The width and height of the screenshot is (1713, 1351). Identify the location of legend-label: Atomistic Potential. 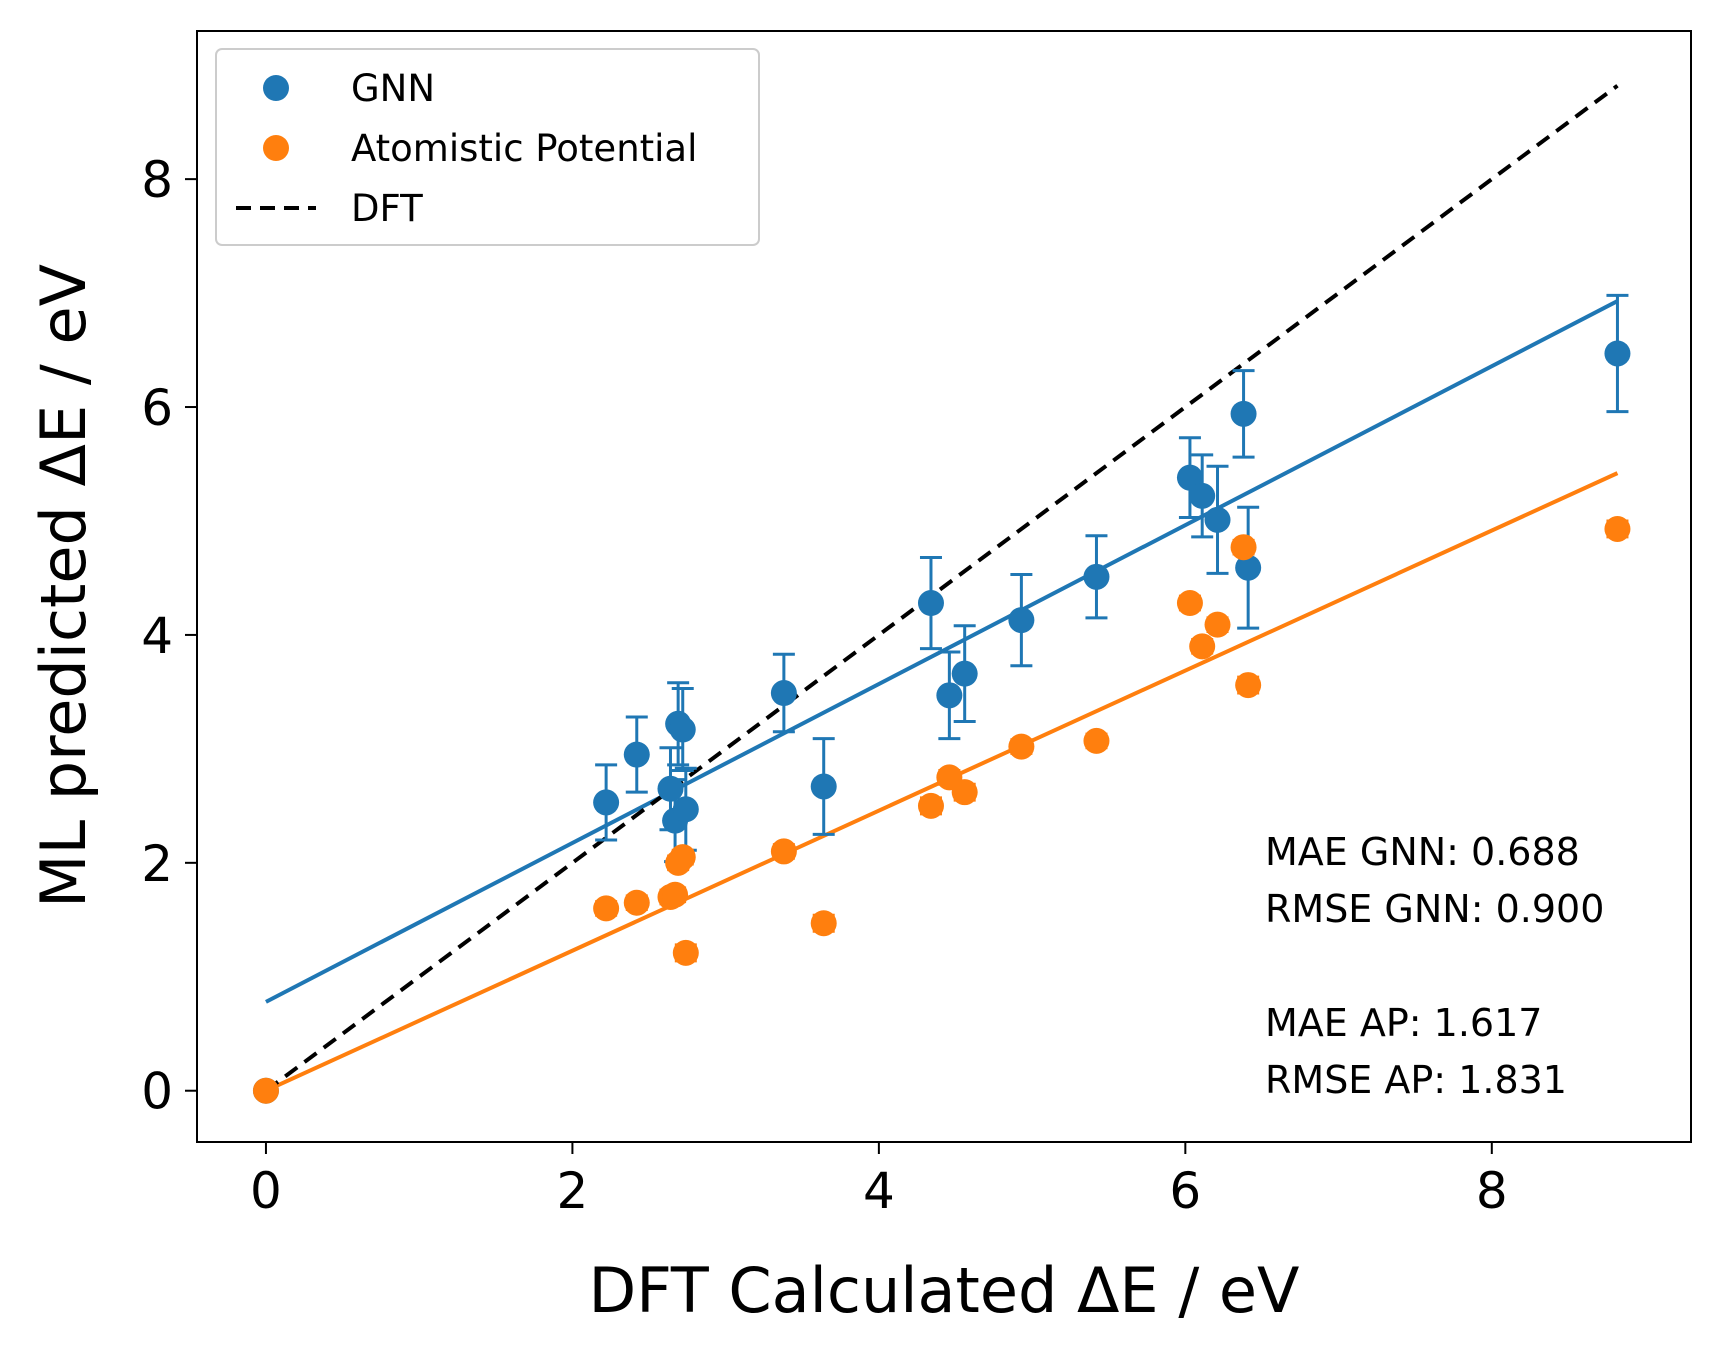
(524, 148).